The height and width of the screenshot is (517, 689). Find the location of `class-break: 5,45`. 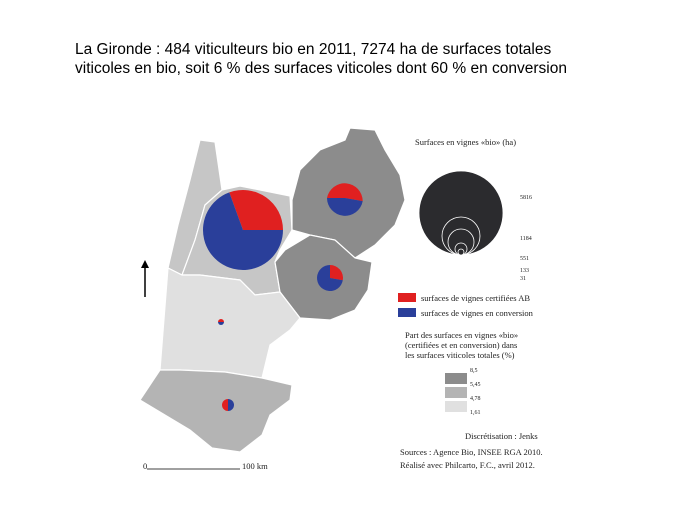

class-break: 5,45 is located at coordinates (475, 385).